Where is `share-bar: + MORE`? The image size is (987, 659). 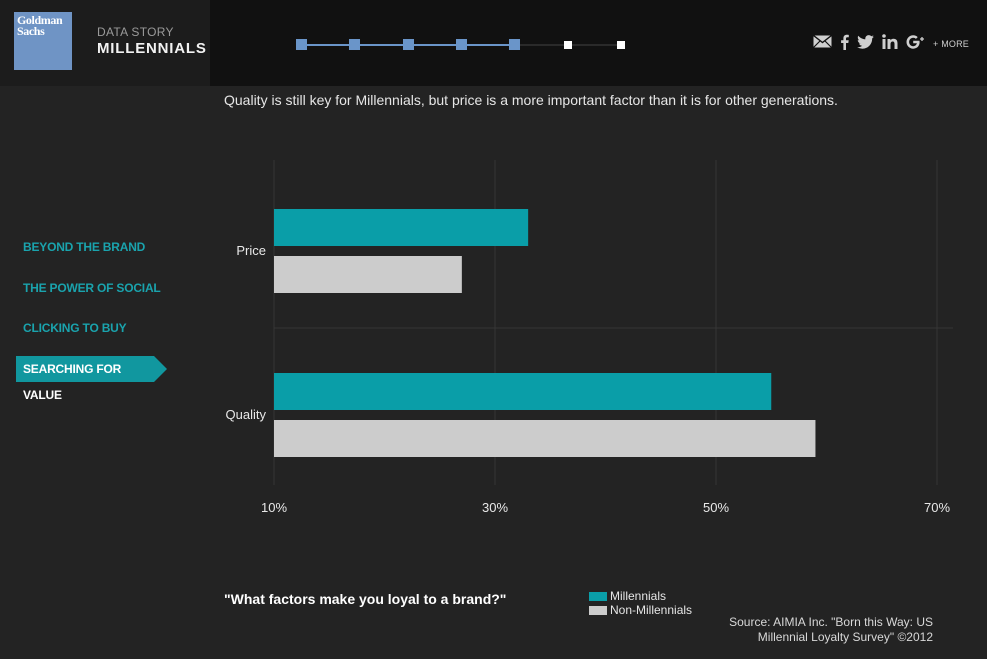
share-bar: + MORE is located at coordinates (891, 44).